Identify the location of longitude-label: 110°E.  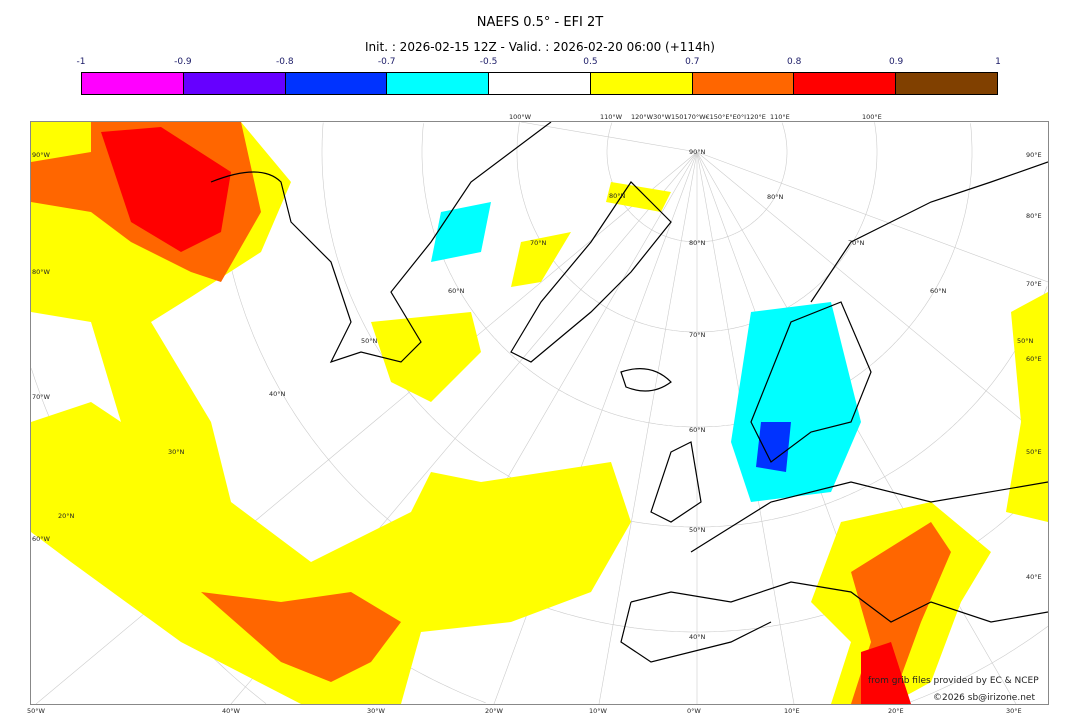
(780, 117).